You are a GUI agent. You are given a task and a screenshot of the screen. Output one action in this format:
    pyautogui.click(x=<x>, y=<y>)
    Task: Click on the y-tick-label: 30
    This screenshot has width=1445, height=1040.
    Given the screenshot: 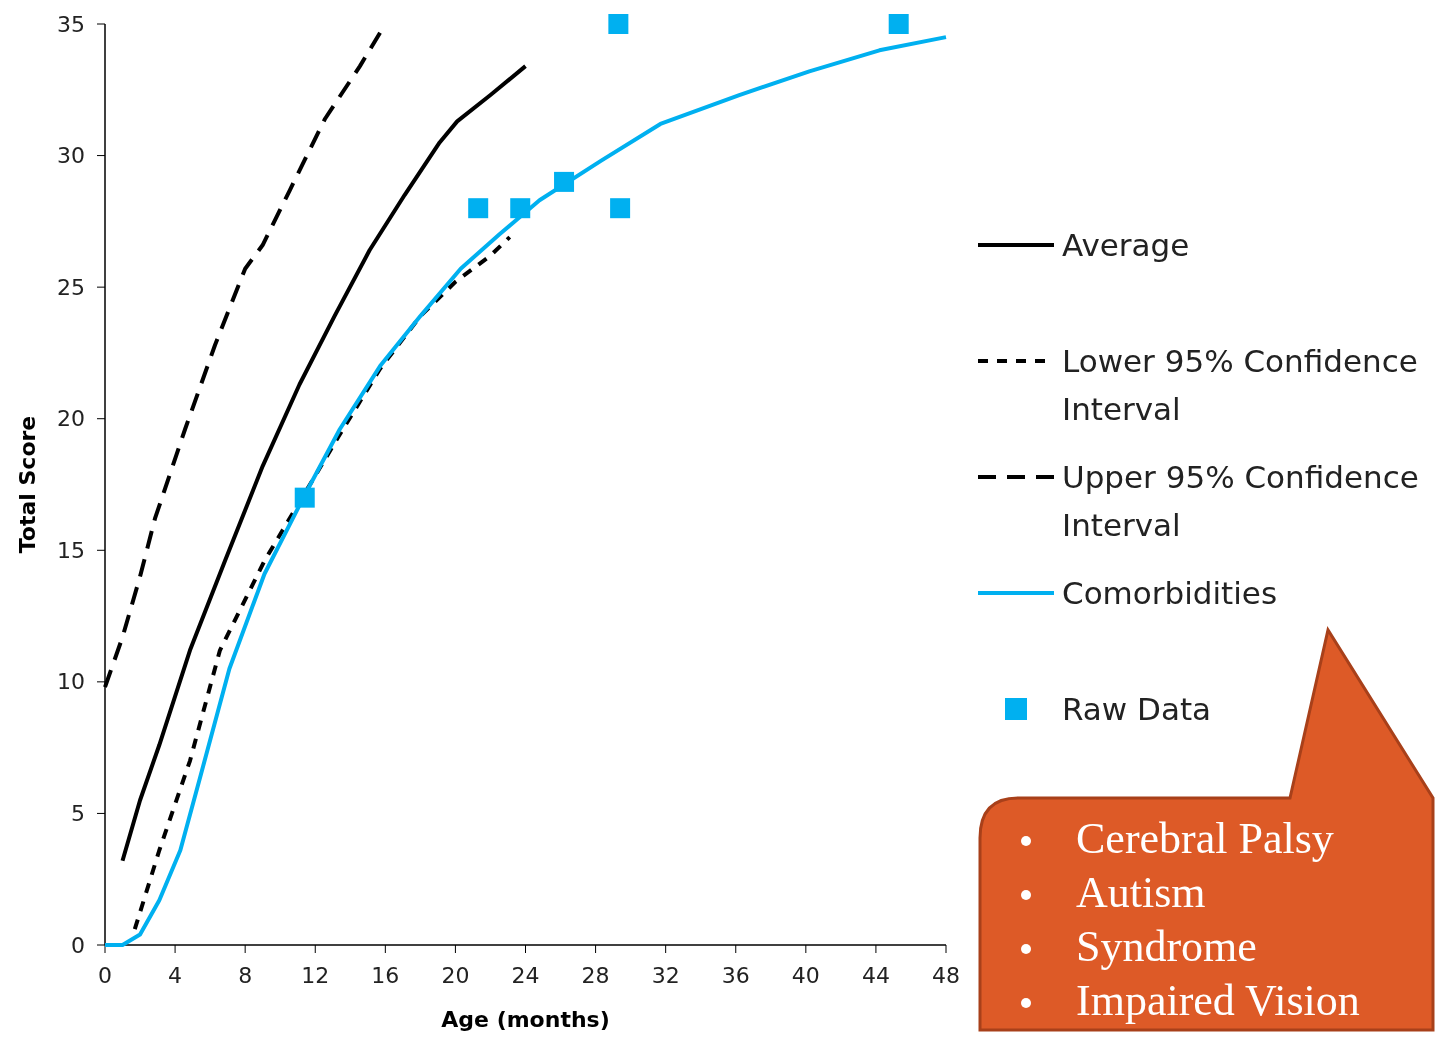 What is the action you would take?
    pyautogui.click(x=71, y=156)
    